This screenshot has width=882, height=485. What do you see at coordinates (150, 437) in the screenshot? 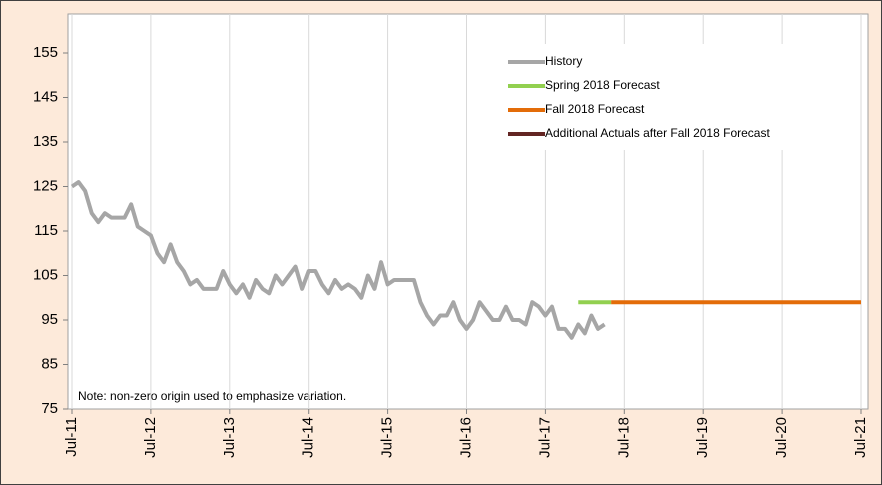
I see `x-tick-label: Jul-12` at bounding box center [150, 437].